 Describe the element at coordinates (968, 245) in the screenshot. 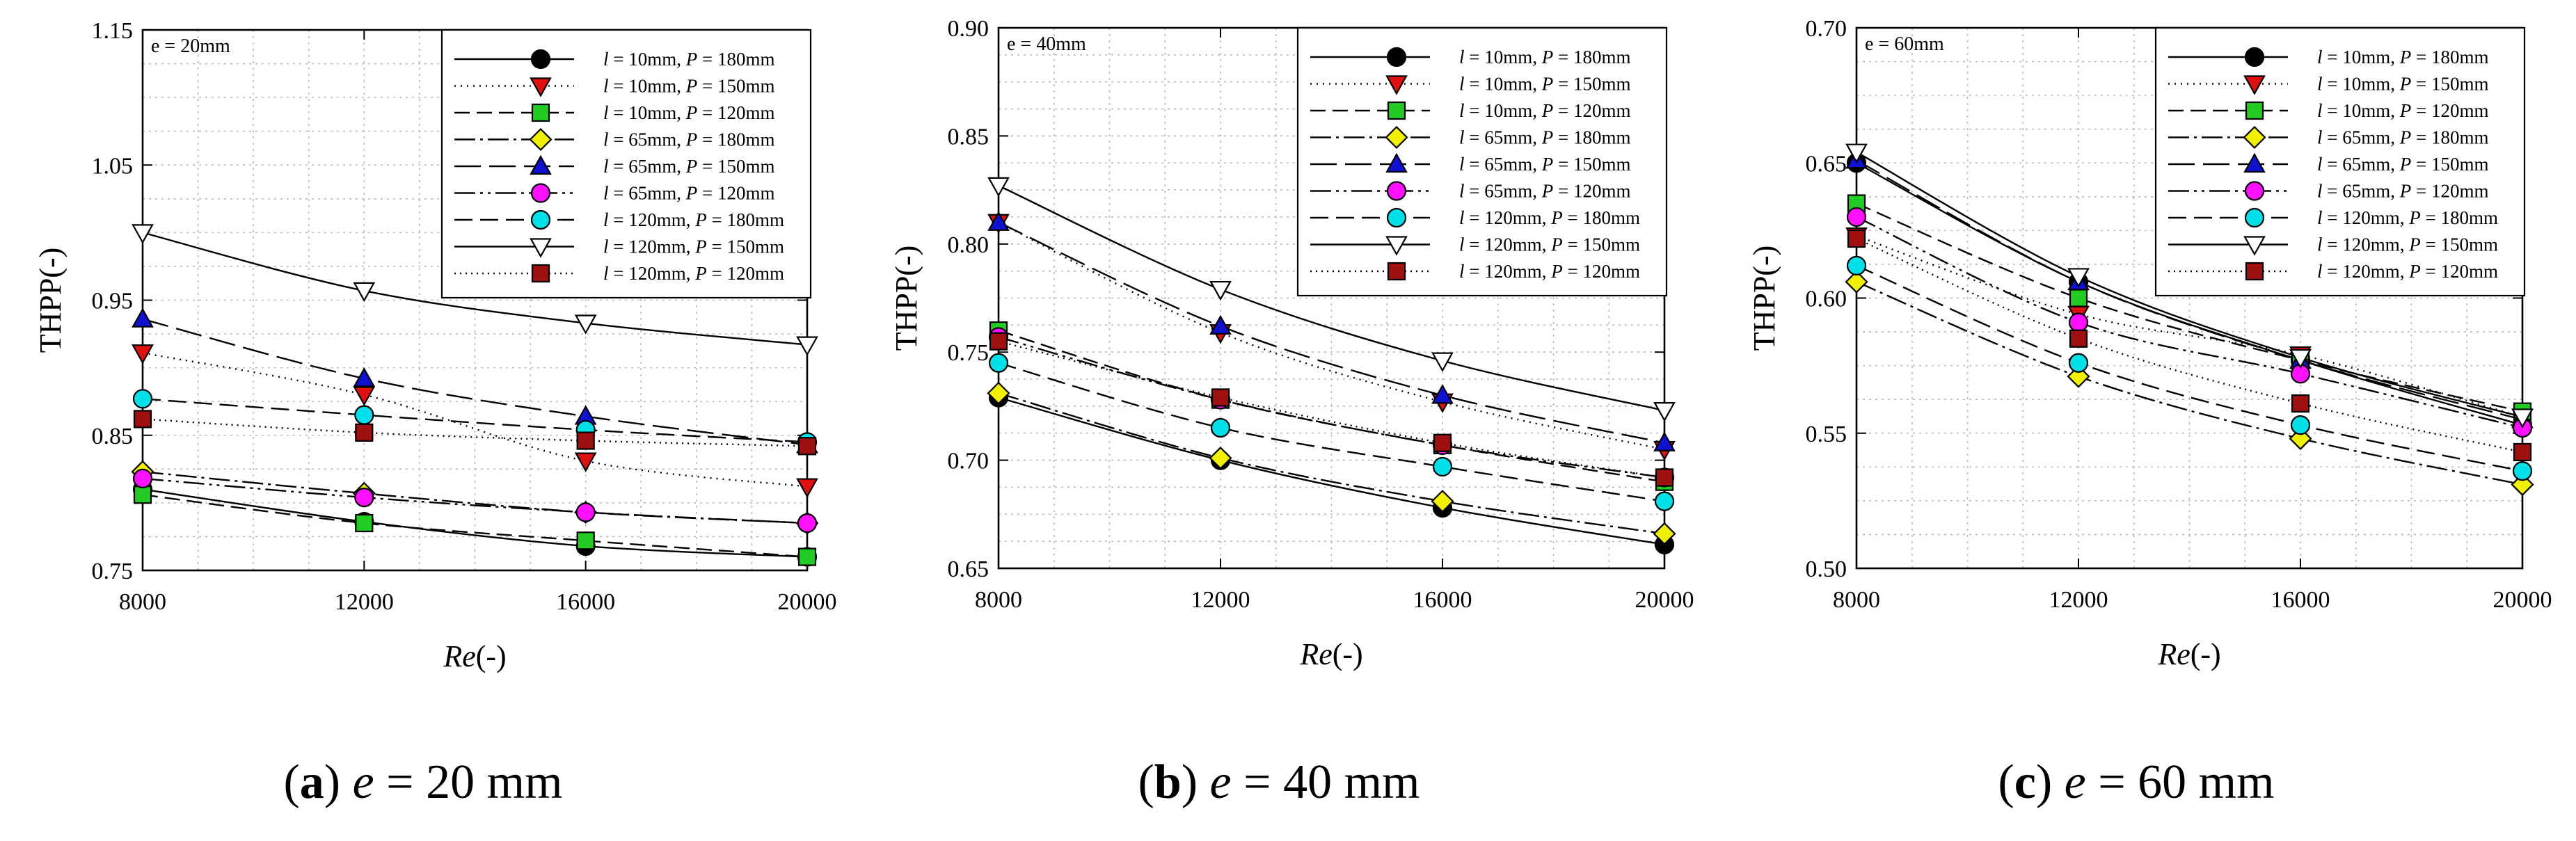

I see `y-tick-label: 0.80` at that location.